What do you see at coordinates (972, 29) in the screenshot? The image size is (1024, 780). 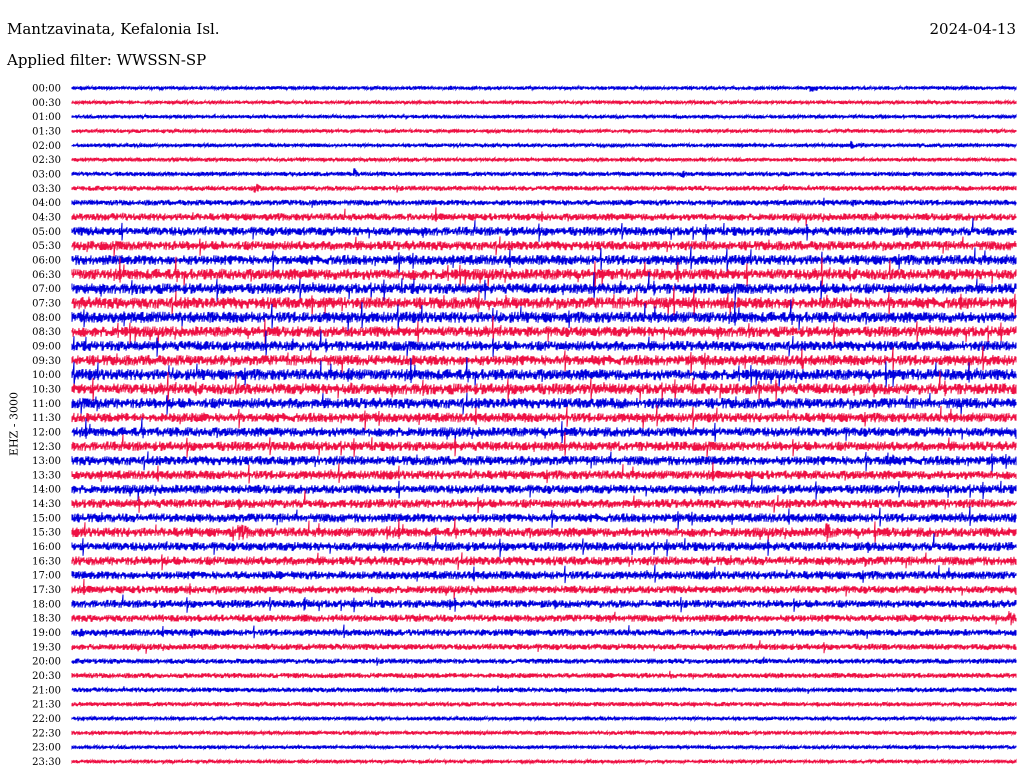 I see `date-label: 2024-04-13` at bounding box center [972, 29].